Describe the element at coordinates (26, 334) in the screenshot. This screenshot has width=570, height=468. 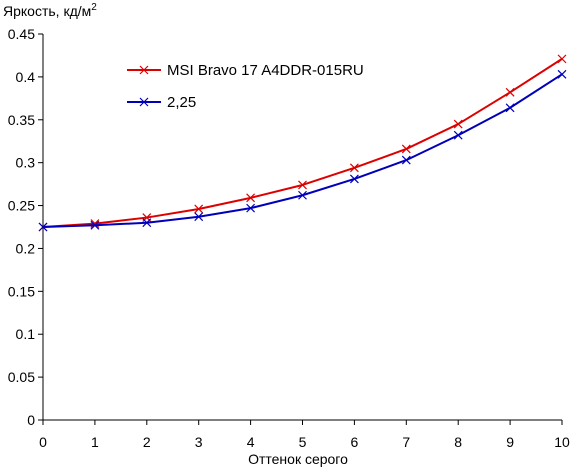
I see `y-tick-label: 0.1` at that location.